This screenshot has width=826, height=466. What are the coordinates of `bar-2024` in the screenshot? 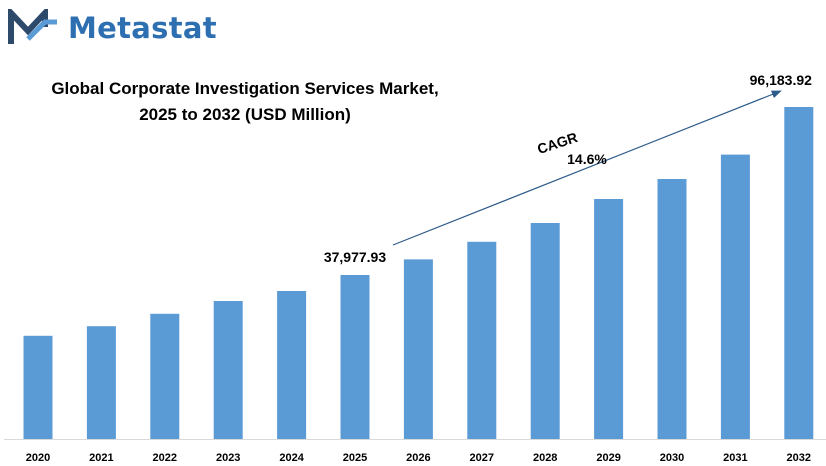 It's located at (292, 365).